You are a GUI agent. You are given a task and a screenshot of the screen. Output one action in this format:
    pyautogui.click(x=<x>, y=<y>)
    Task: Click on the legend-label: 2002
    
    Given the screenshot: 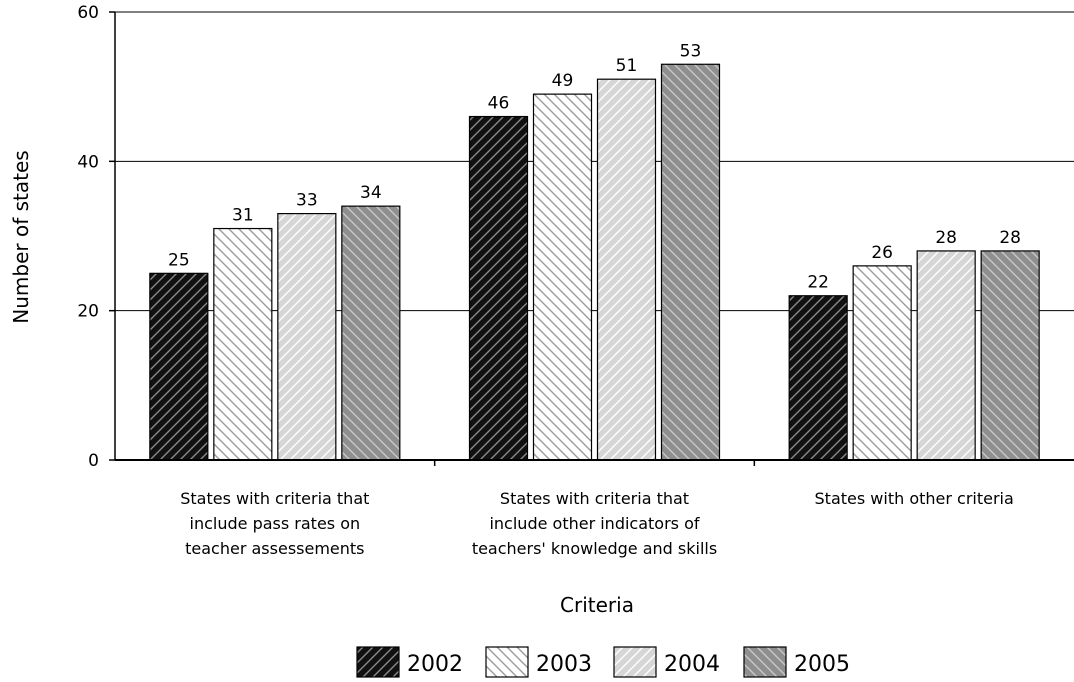 What is the action you would take?
    pyautogui.click(x=435, y=664)
    